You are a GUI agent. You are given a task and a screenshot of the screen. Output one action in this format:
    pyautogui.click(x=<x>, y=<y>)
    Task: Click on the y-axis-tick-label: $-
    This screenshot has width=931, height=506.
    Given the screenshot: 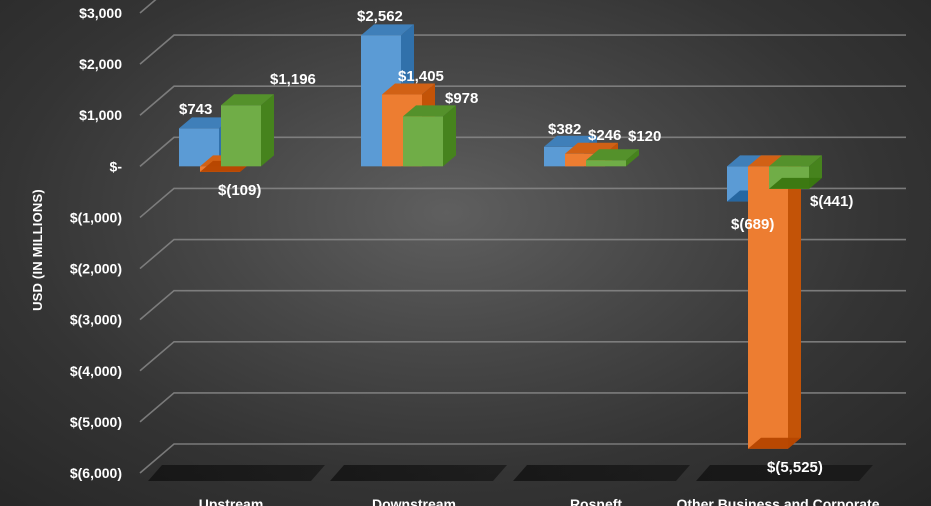 What is the action you would take?
    pyautogui.click(x=116, y=166)
    